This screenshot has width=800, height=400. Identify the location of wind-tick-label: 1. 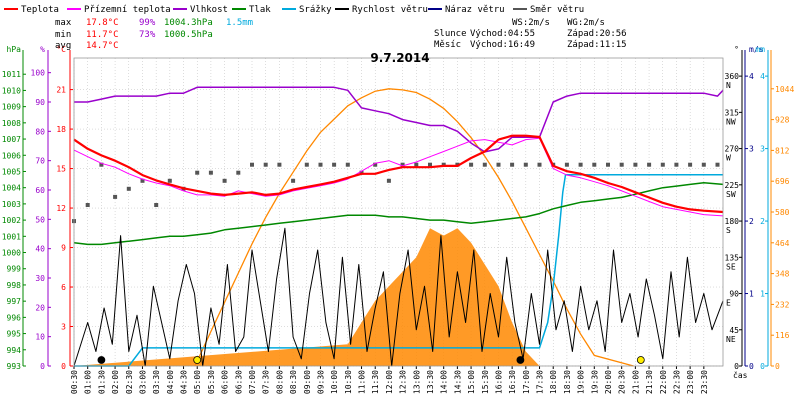
(751, 294).